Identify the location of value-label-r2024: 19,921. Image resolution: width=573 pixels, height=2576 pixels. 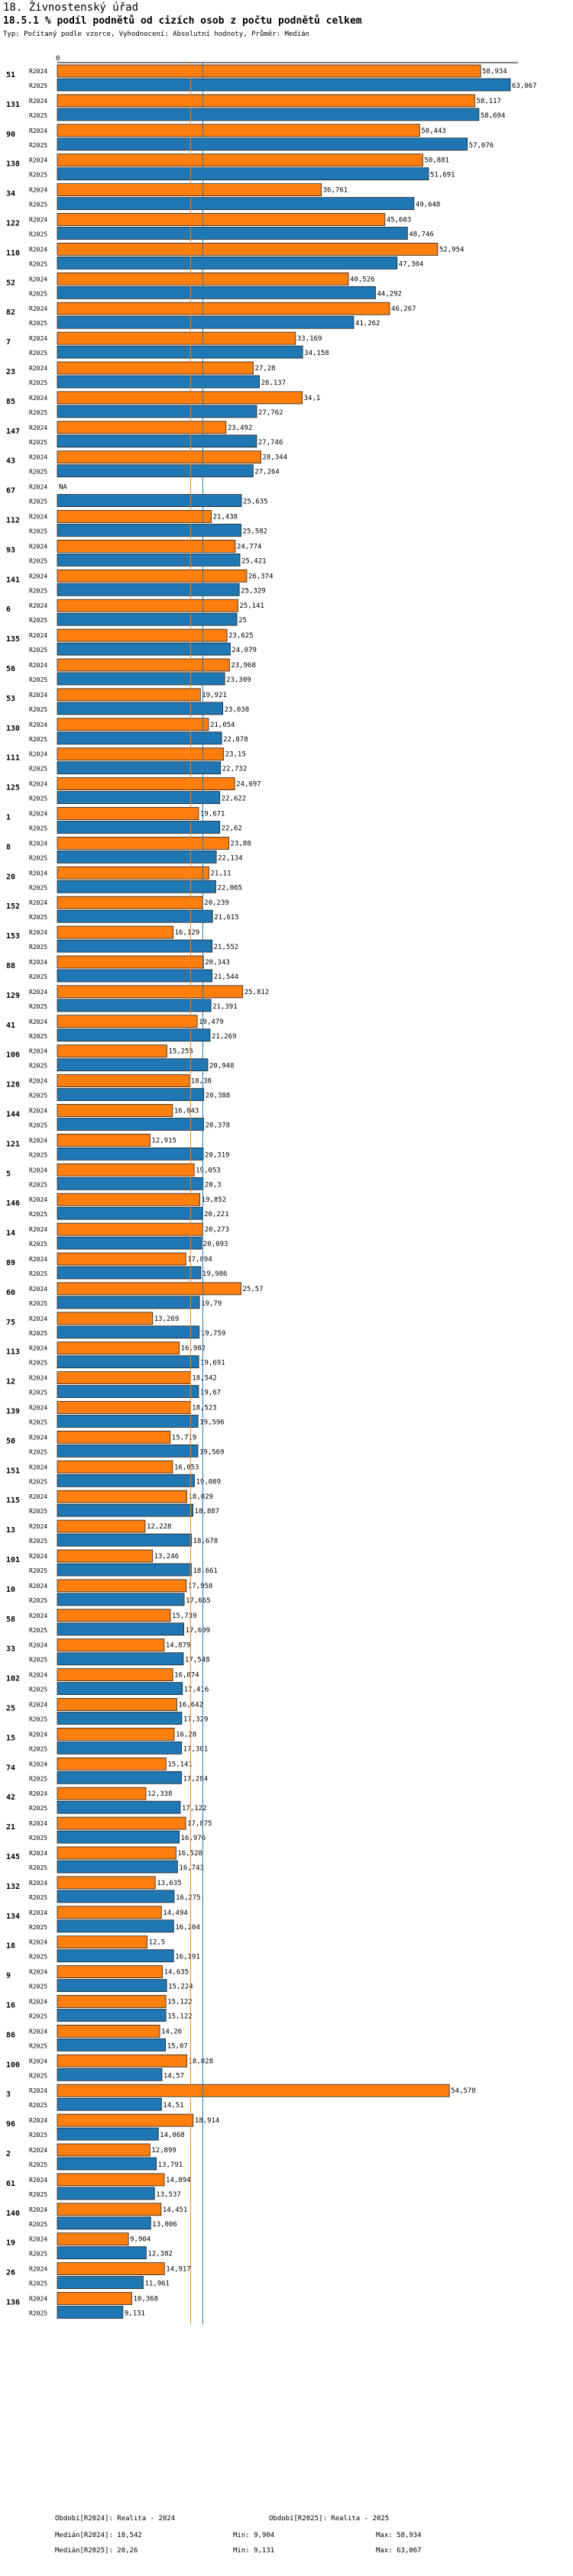
(214, 695).